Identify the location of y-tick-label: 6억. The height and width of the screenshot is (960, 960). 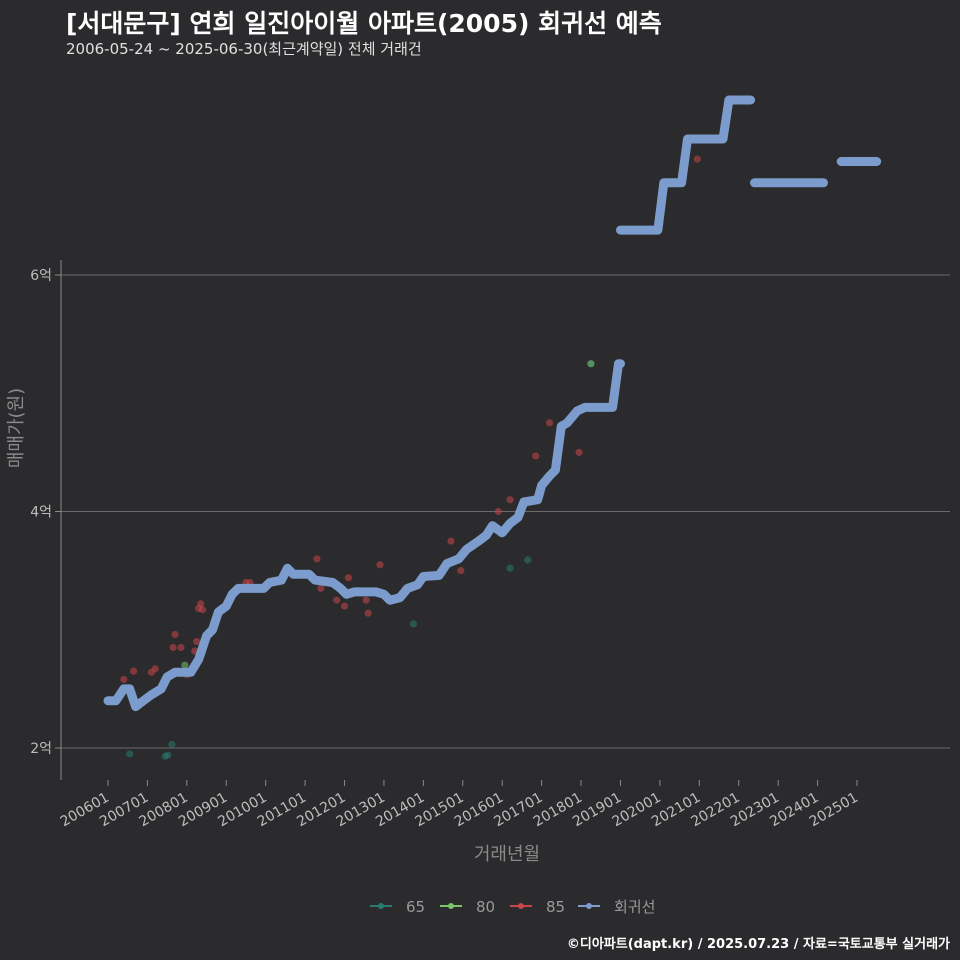
(41, 276).